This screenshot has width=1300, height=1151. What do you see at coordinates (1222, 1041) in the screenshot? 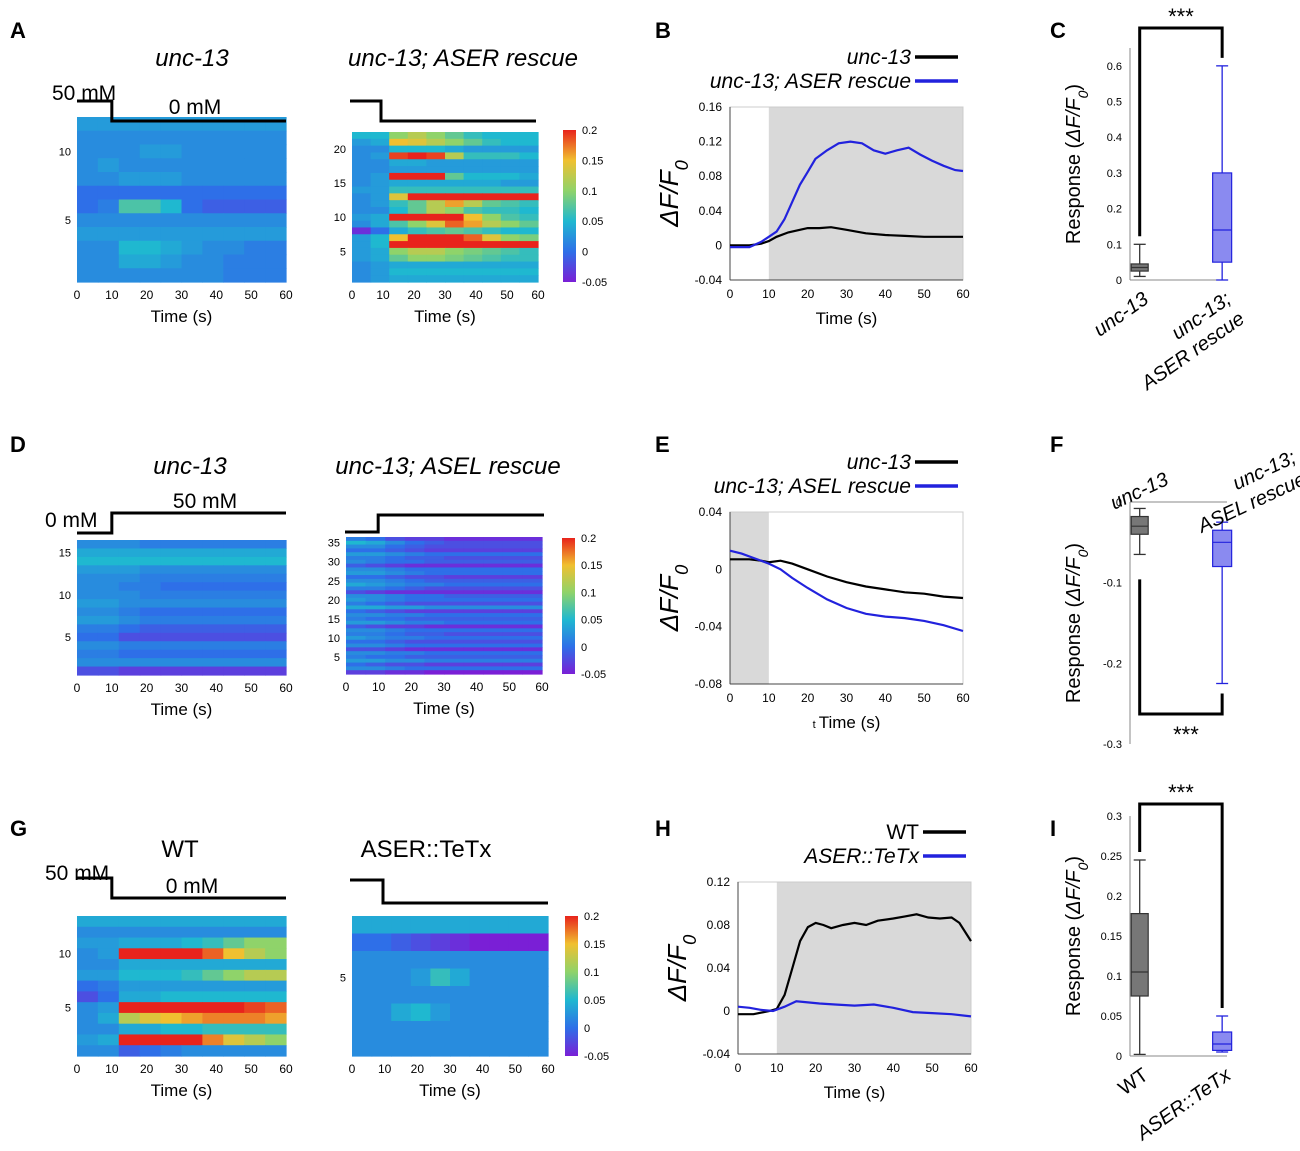
I see `box-iqr` at bounding box center [1222, 1041].